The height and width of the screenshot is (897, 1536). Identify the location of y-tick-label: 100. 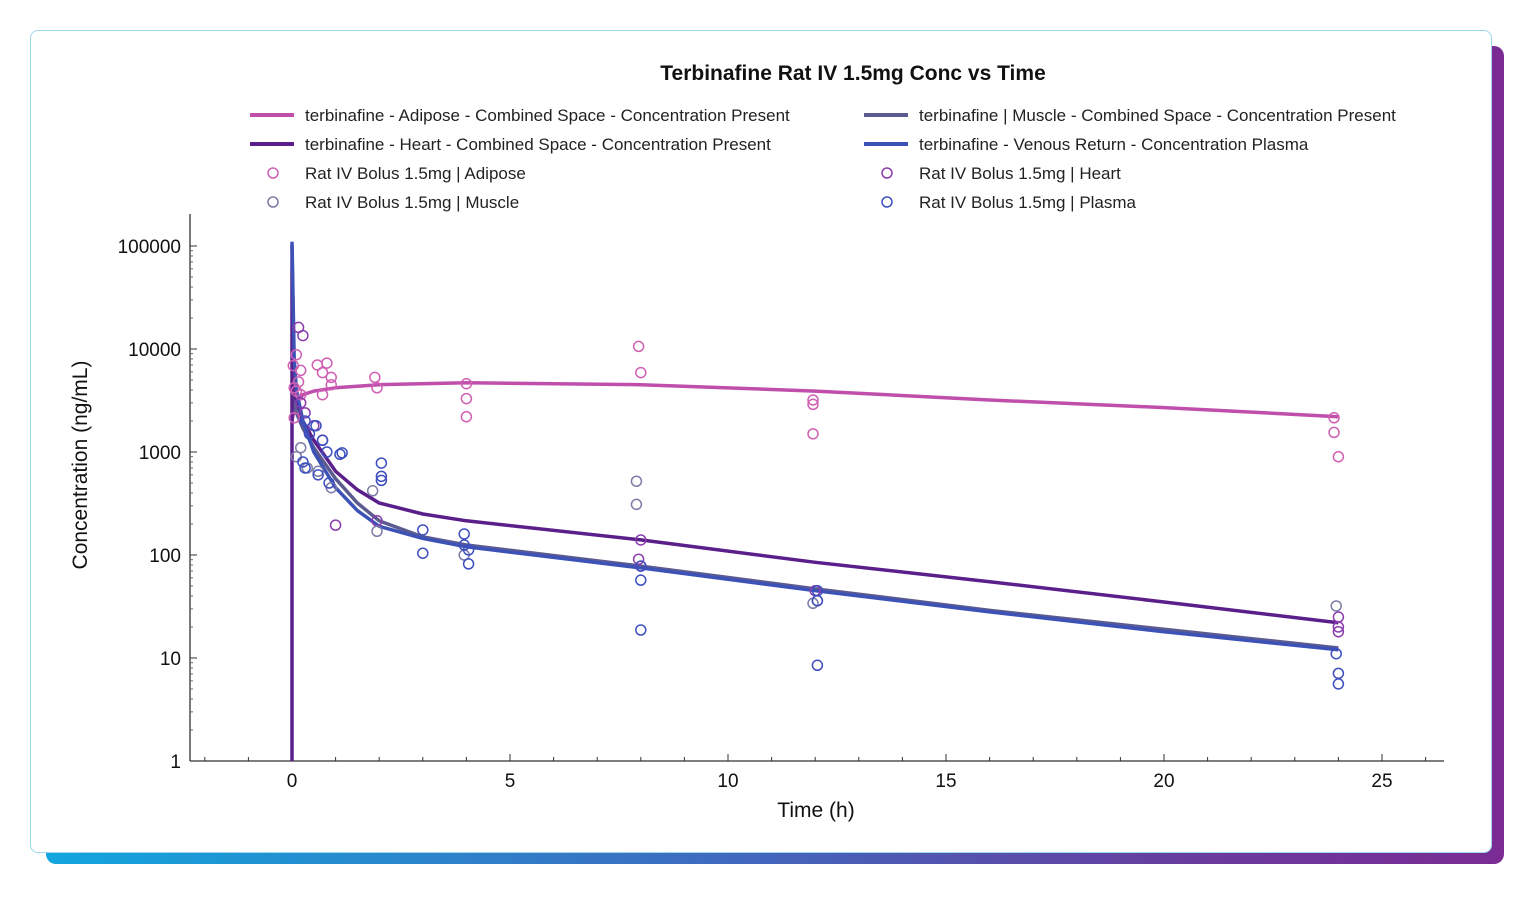
(165, 556).